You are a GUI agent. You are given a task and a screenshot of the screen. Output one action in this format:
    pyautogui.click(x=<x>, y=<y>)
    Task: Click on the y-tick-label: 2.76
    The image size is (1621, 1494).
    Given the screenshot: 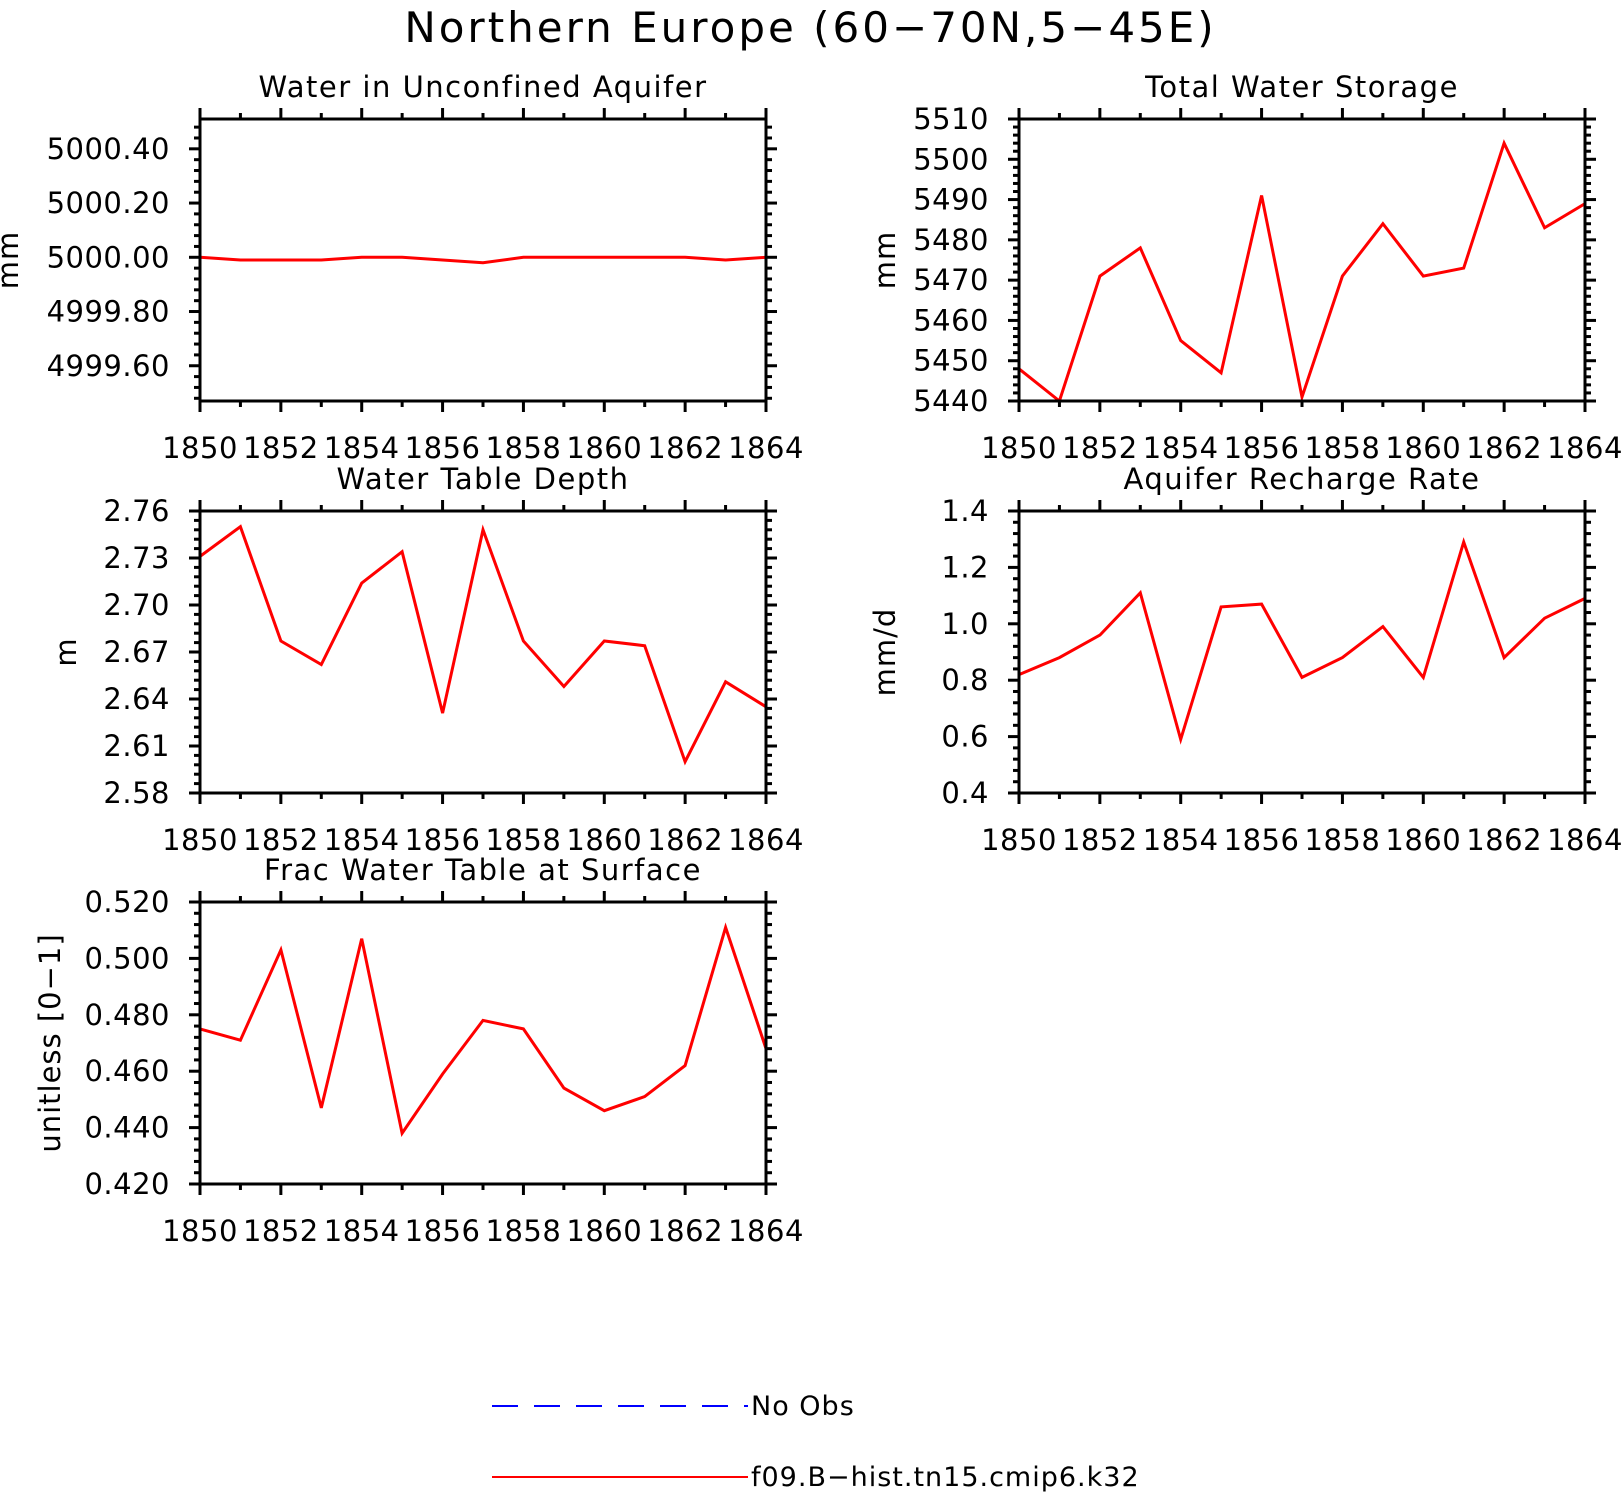 What is the action you would take?
    pyautogui.click(x=136, y=511)
    